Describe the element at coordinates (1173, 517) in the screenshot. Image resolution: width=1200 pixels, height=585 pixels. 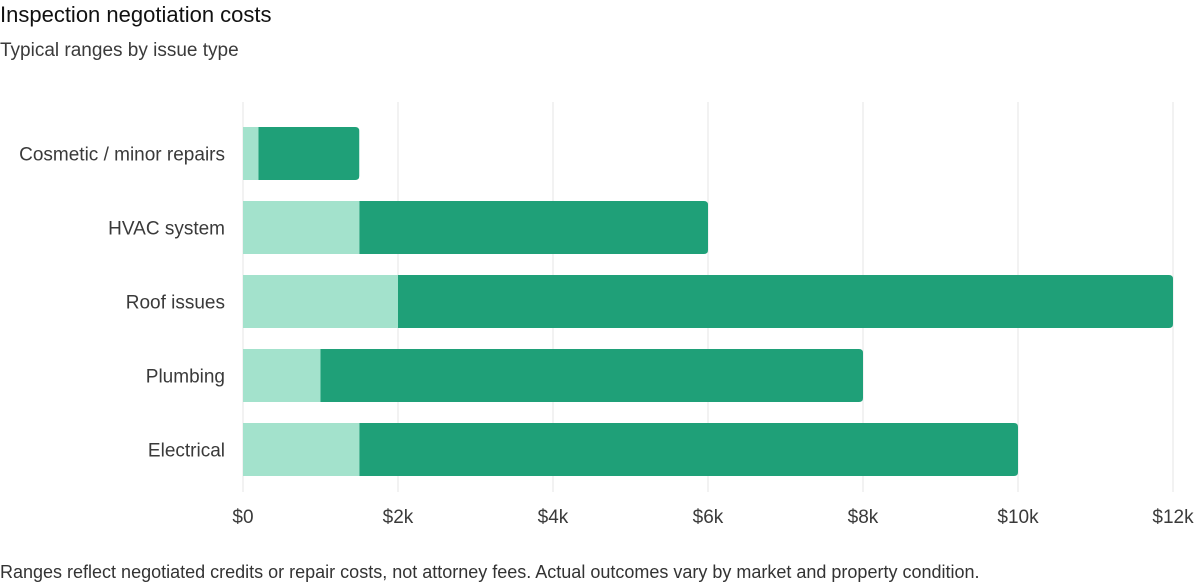
I see `x-tick-label: $12k` at that location.